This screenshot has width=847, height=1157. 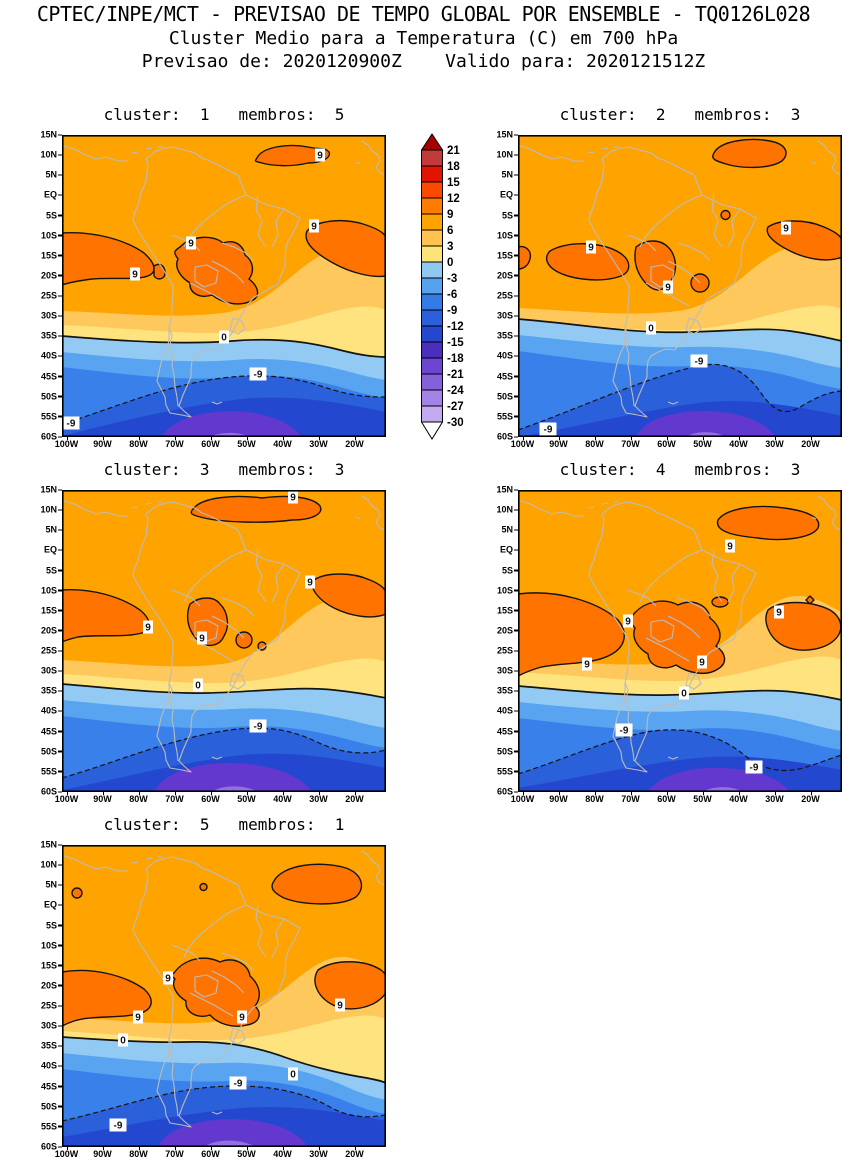 What do you see at coordinates (432, 142) in the screenshot?
I see `colorbar-arrow-top` at bounding box center [432, 142].